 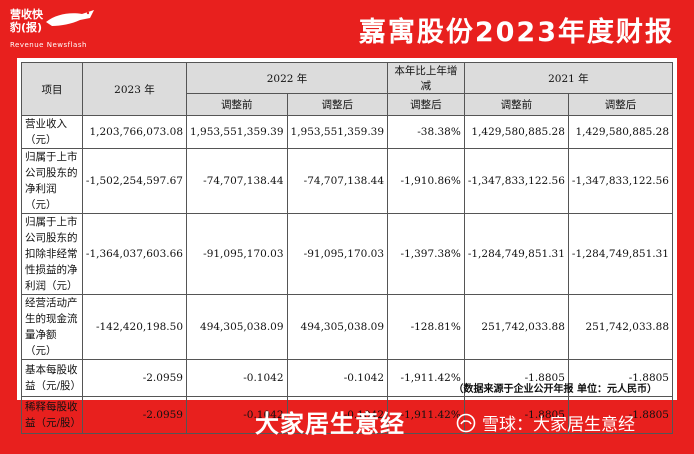 What do you see at coordinates (52, 378) in the screenshot?
I see `row-label: 基本每股收益（元/股）` at bounding box center [52, 378].